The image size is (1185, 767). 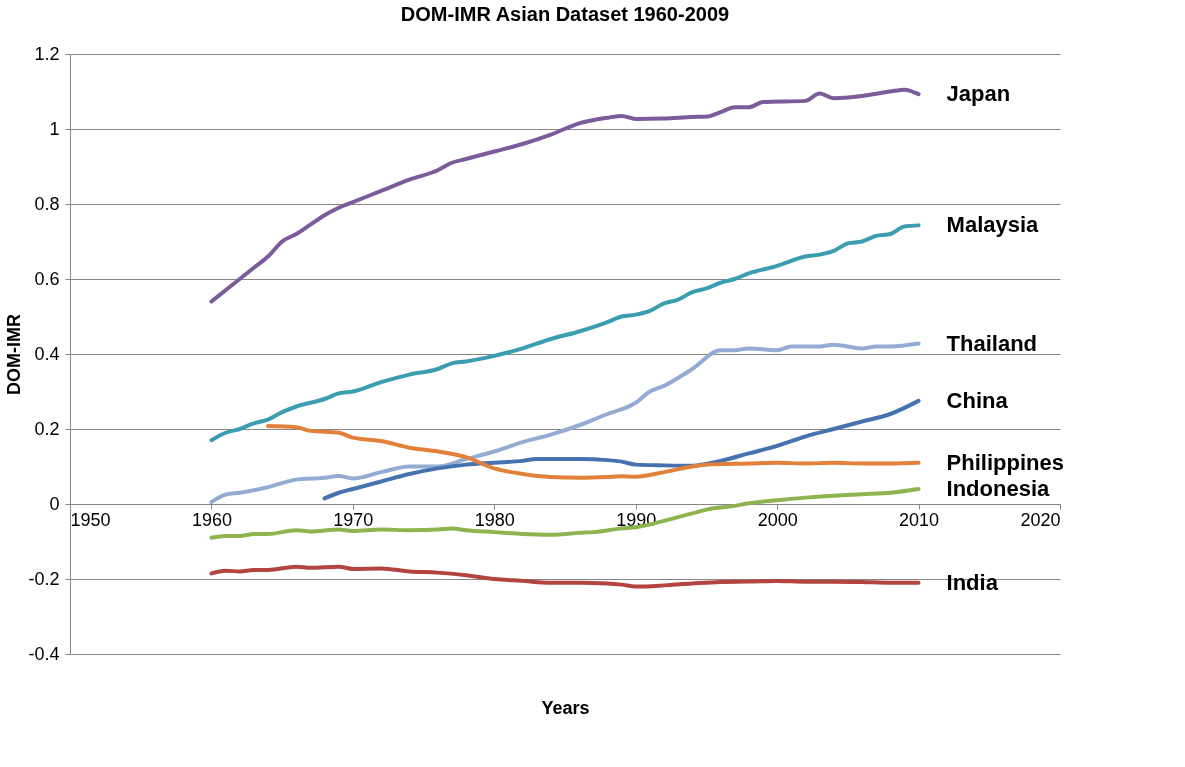 I want to click on y-tick-label: 1, so click(x=54, y=128).